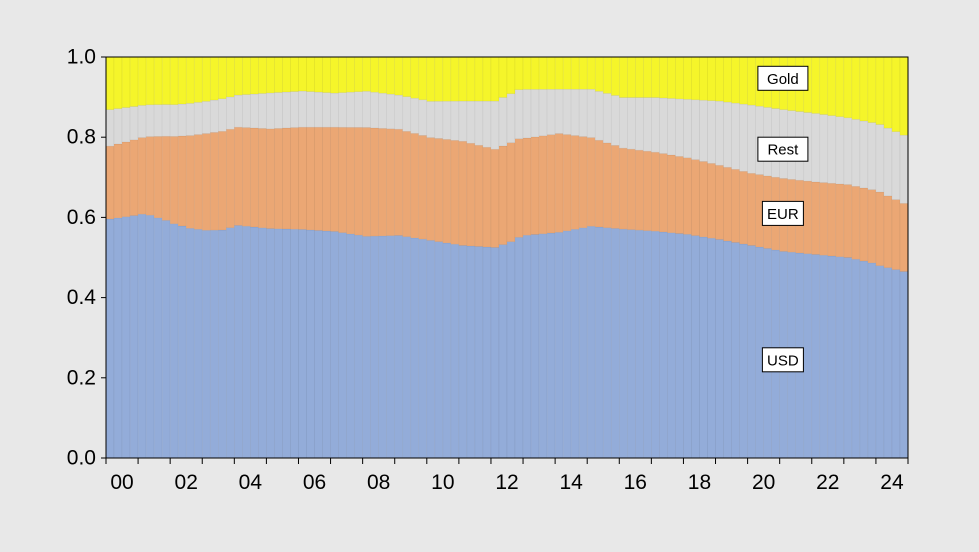 The width and height of the screenshot is (979, 552). I want to click on bar-eur-q74, so click(703, 199).